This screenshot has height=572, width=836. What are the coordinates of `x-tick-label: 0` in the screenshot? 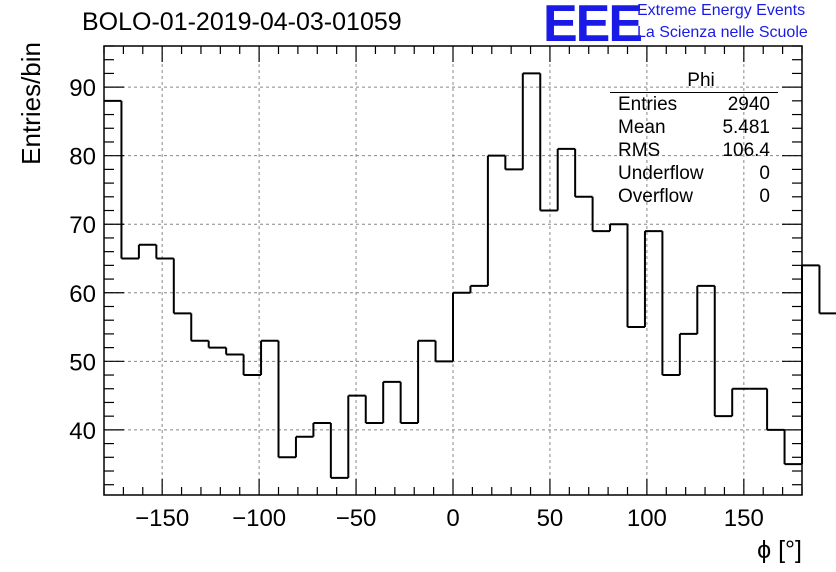 It's located at (452, 518).